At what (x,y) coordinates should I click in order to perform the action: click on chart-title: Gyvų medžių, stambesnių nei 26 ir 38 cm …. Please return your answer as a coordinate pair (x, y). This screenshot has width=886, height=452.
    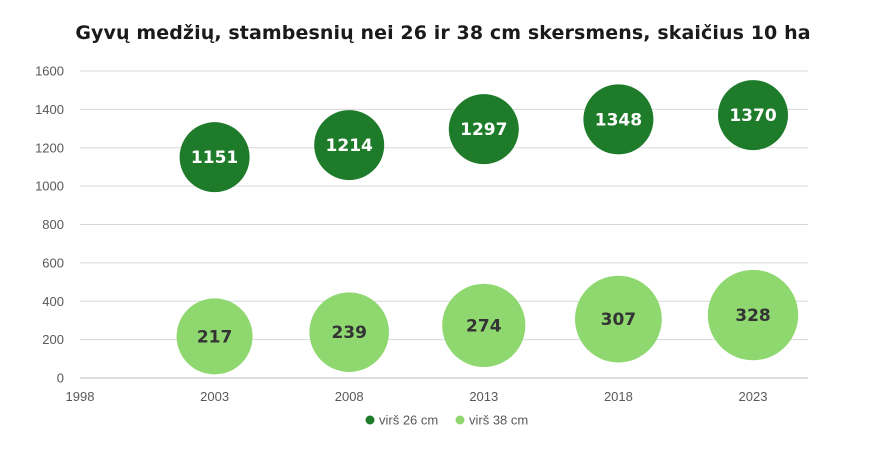
    Looking at the image, I should click on (443, 33).